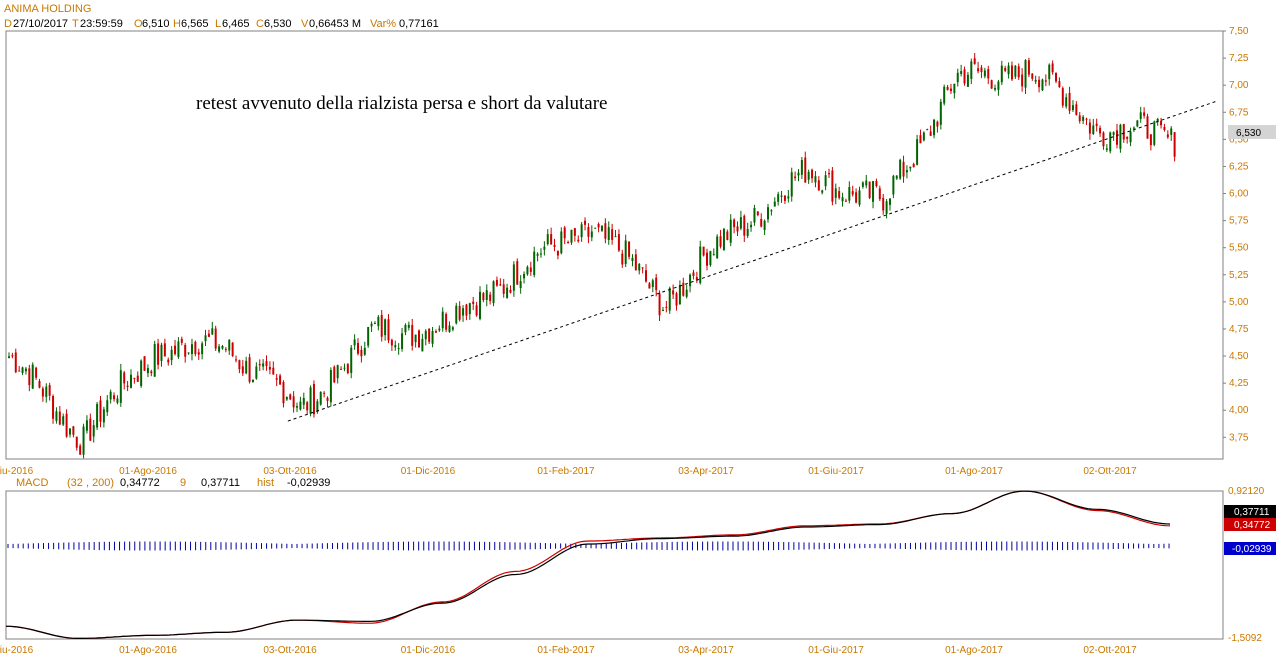 The width and height of the screenshot is (1278, 668). Describe the element at coordinates (566, 650) in the screenshot. I see `macd-date-tick-label: 01-Feb-2017` at that location.